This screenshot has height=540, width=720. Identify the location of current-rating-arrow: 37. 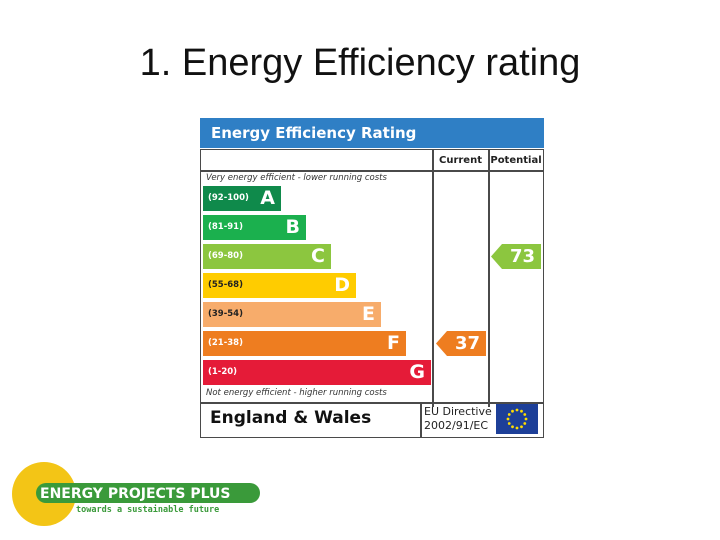
(461, 343).